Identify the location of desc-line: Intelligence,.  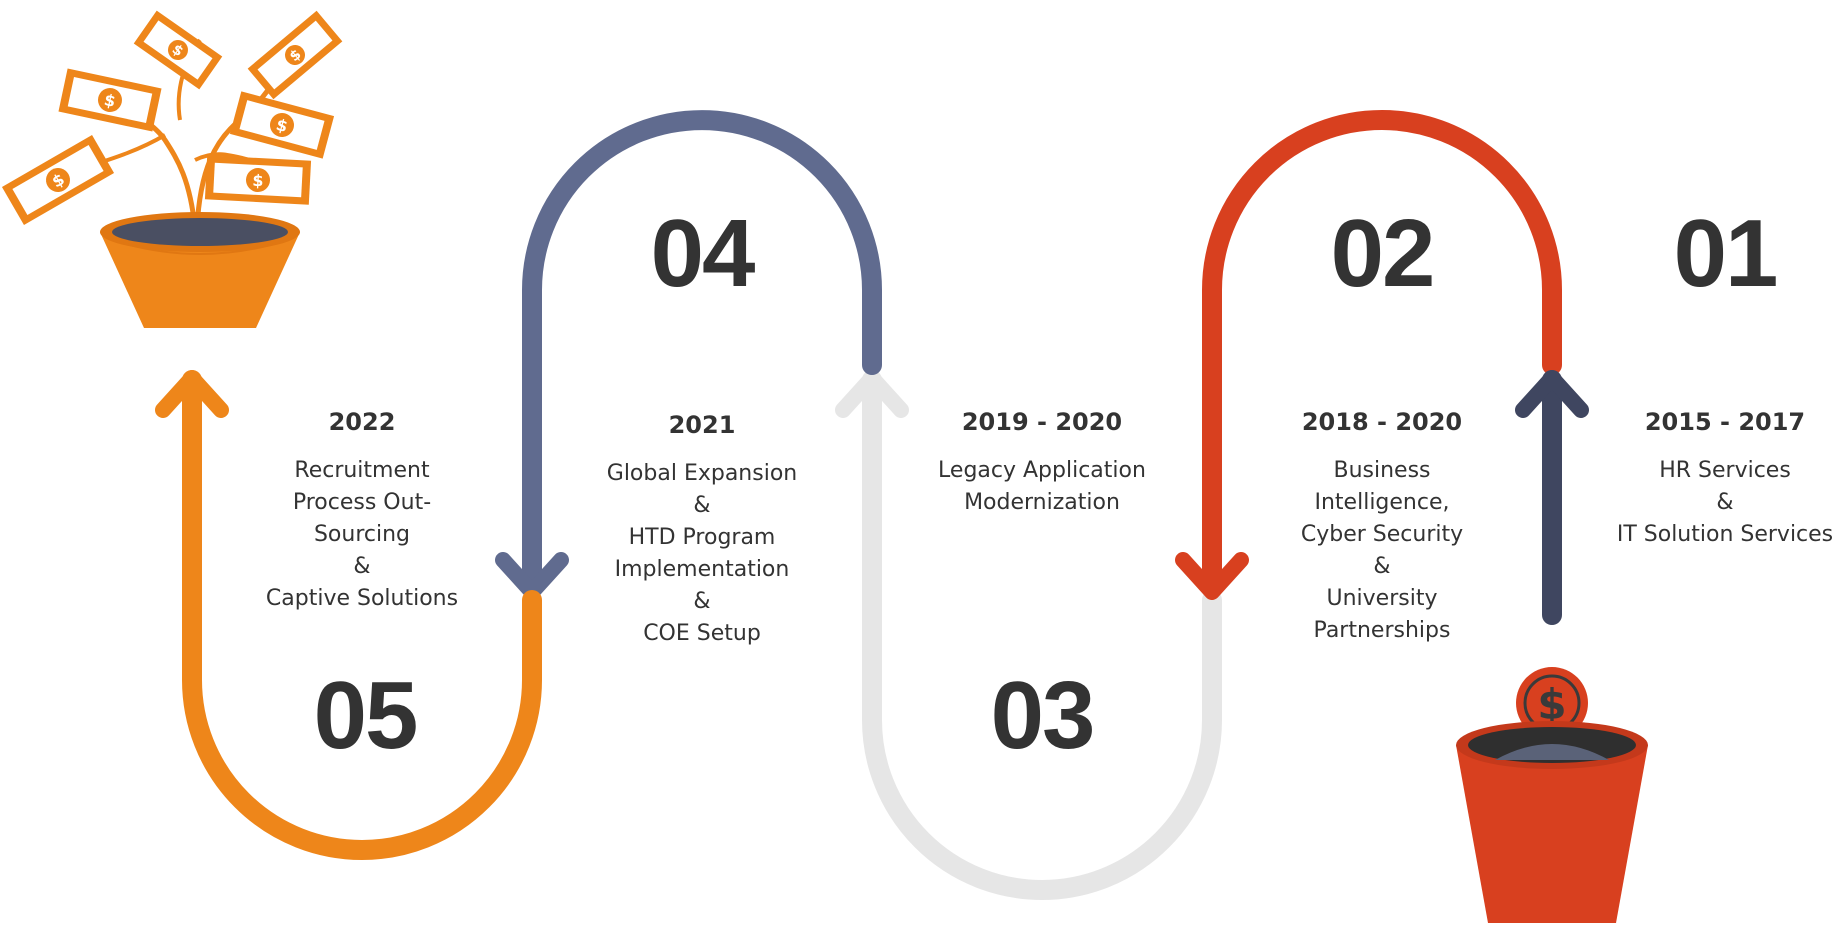
(1382, 502).